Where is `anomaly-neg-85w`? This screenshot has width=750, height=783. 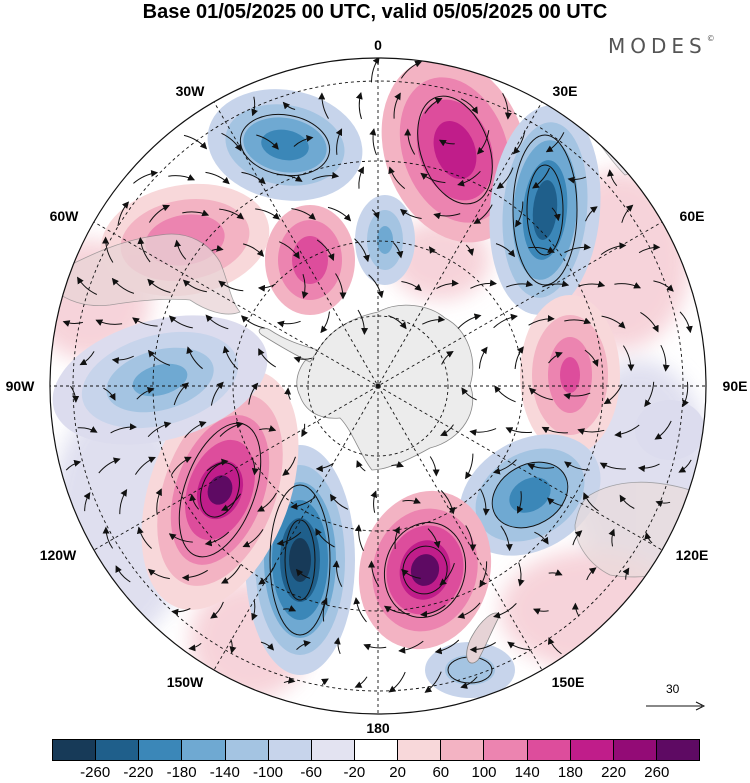 anomaly-neg-85w is located at coordinates (160, 380).